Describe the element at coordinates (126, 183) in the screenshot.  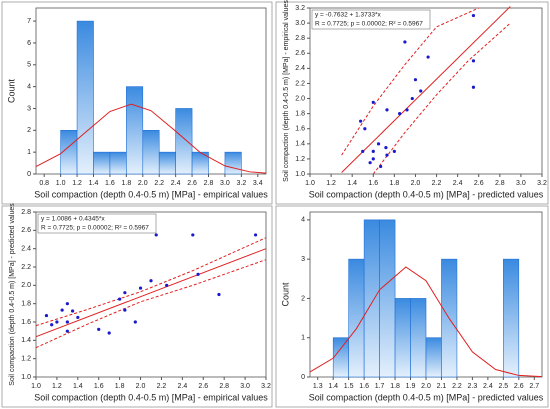
I see `x-tick-label: 1.8` at that location.